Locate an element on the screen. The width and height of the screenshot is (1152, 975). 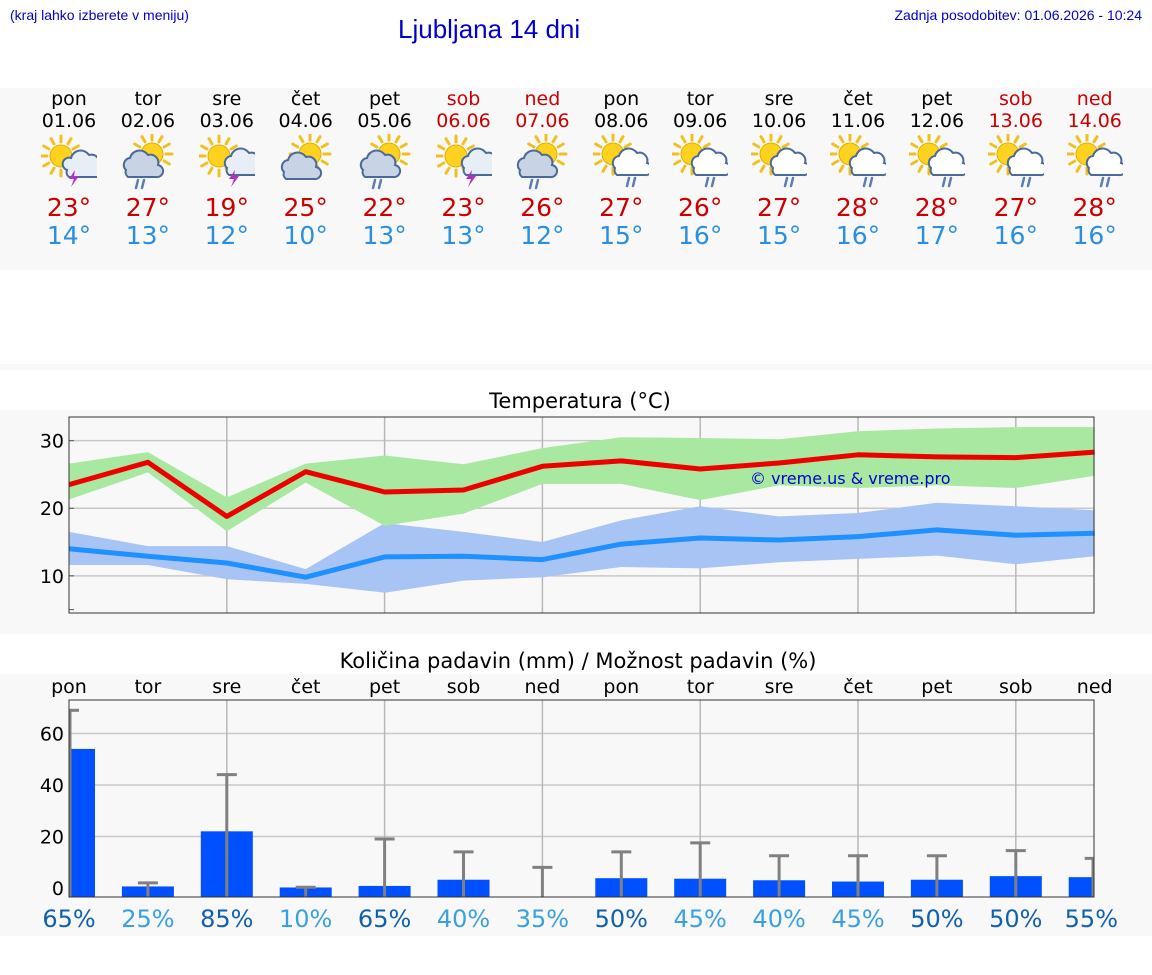
day-column: pon 08.06 27° 15° is located at coordinates (621, 169).